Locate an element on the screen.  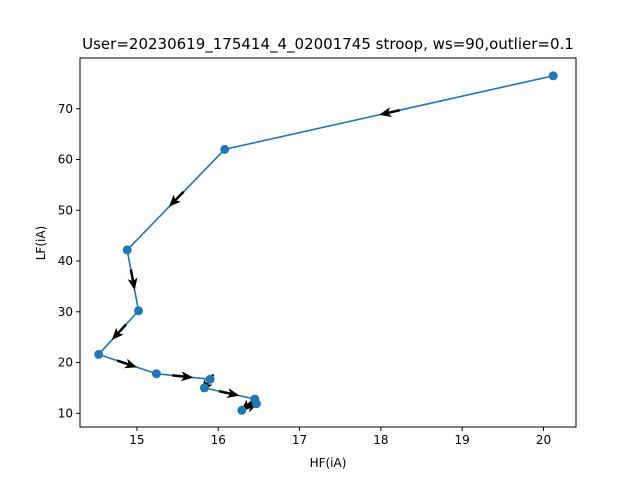
y-tick-label: 40 is located at coordinates (65, 261).